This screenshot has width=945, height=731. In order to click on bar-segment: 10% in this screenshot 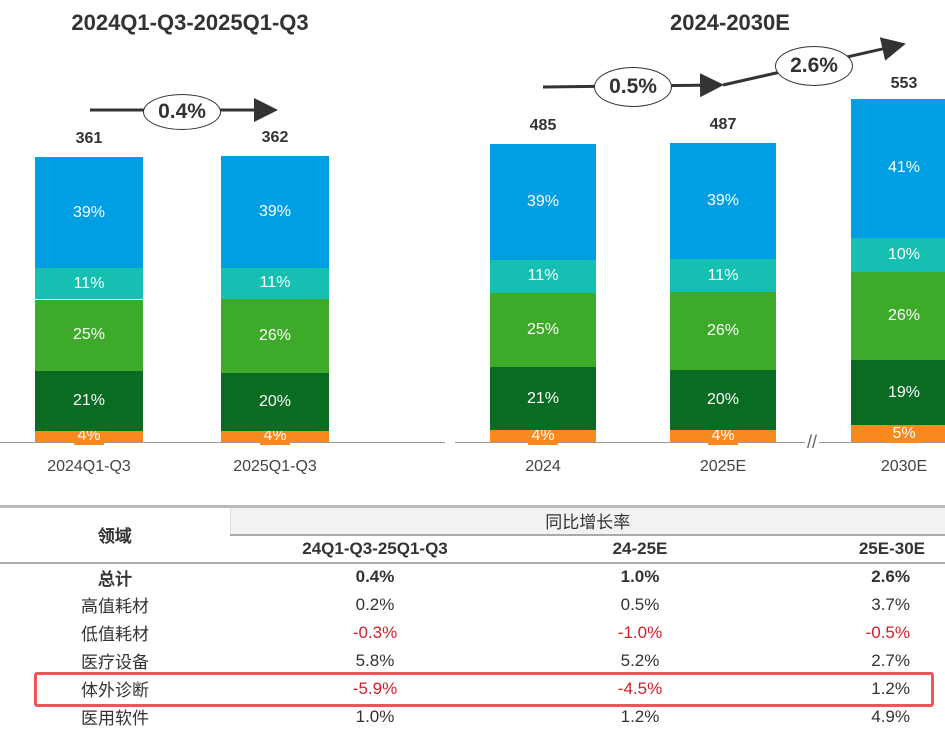, I will do `click(898, 255)`.